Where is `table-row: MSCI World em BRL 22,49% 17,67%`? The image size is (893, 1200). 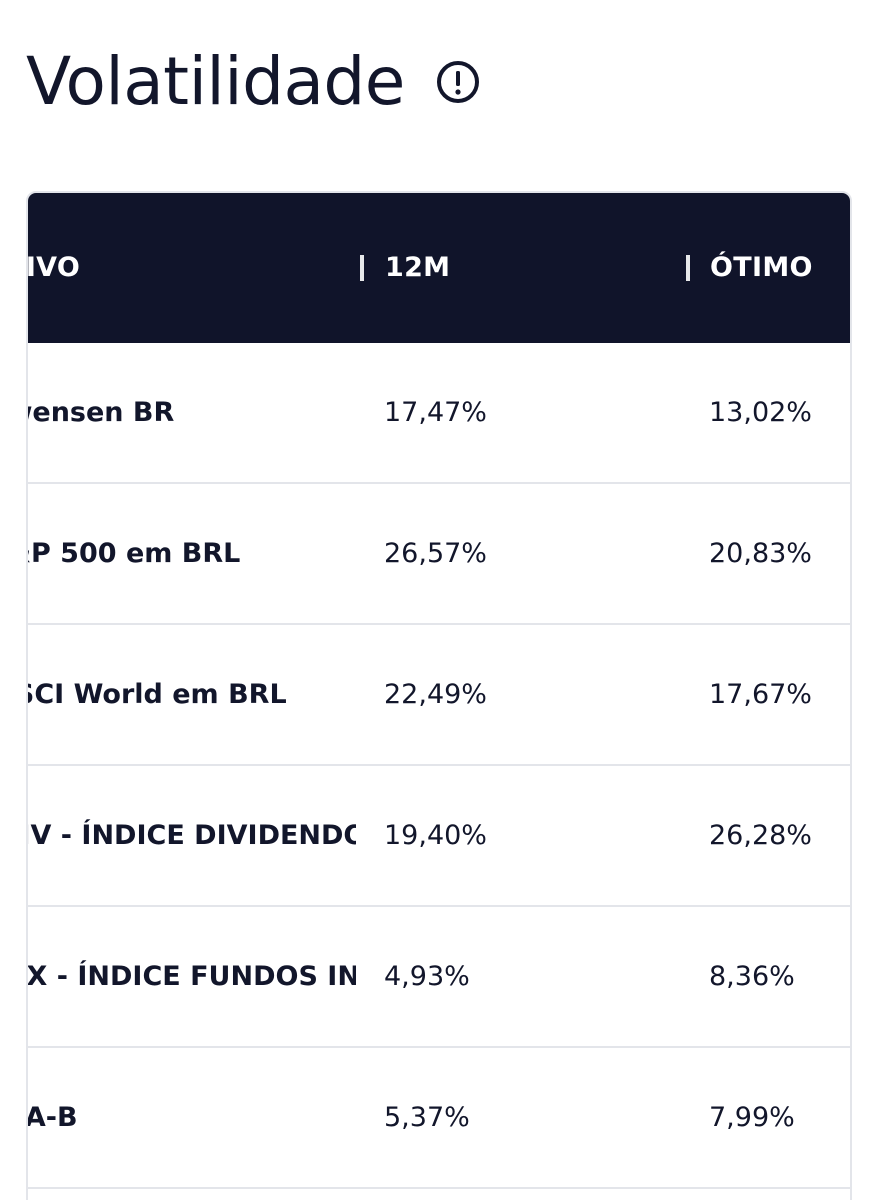
table-row: MSCI World em BRL 22,49% 17,67% is located at coordinates (439, 695).